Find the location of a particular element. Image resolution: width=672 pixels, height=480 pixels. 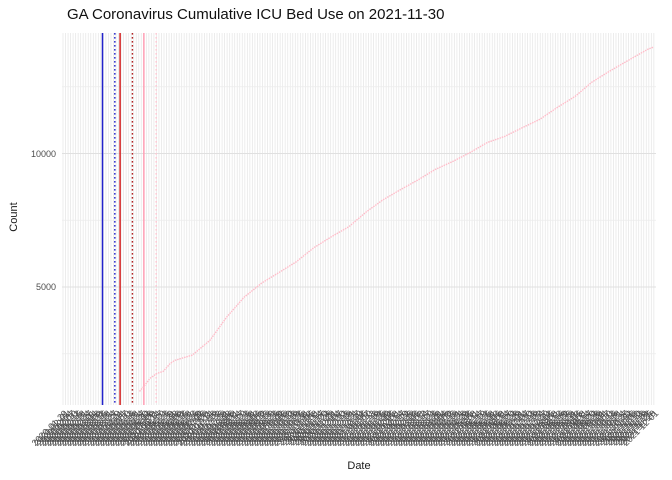

y-tick-label: 10000 is located at coordinates (43, 153).